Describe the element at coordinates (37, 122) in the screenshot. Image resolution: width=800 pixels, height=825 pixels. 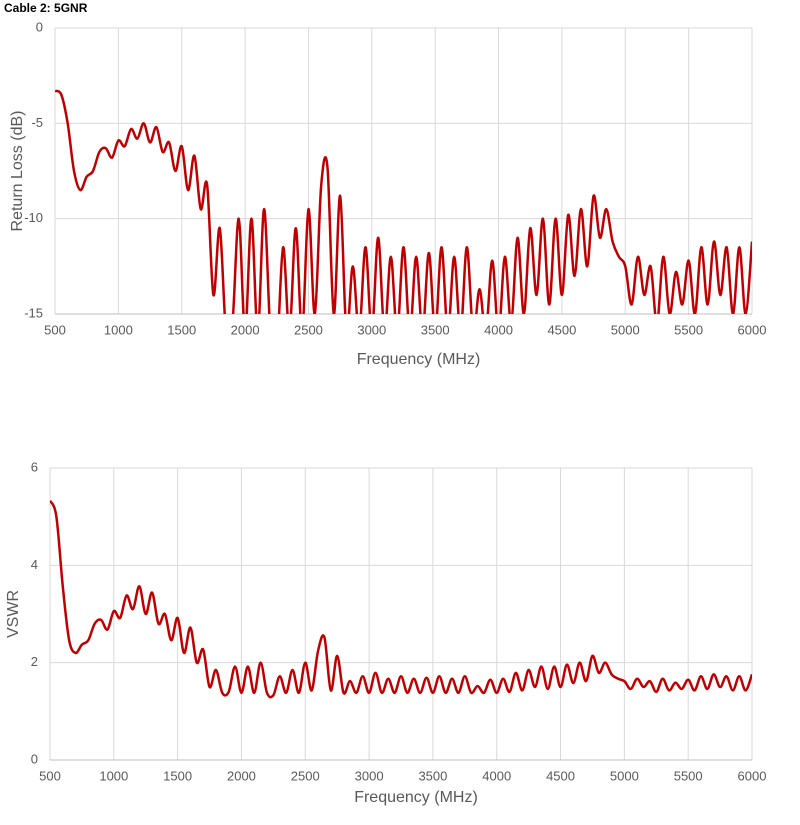
I see `y-tick-label: -5` at that location.